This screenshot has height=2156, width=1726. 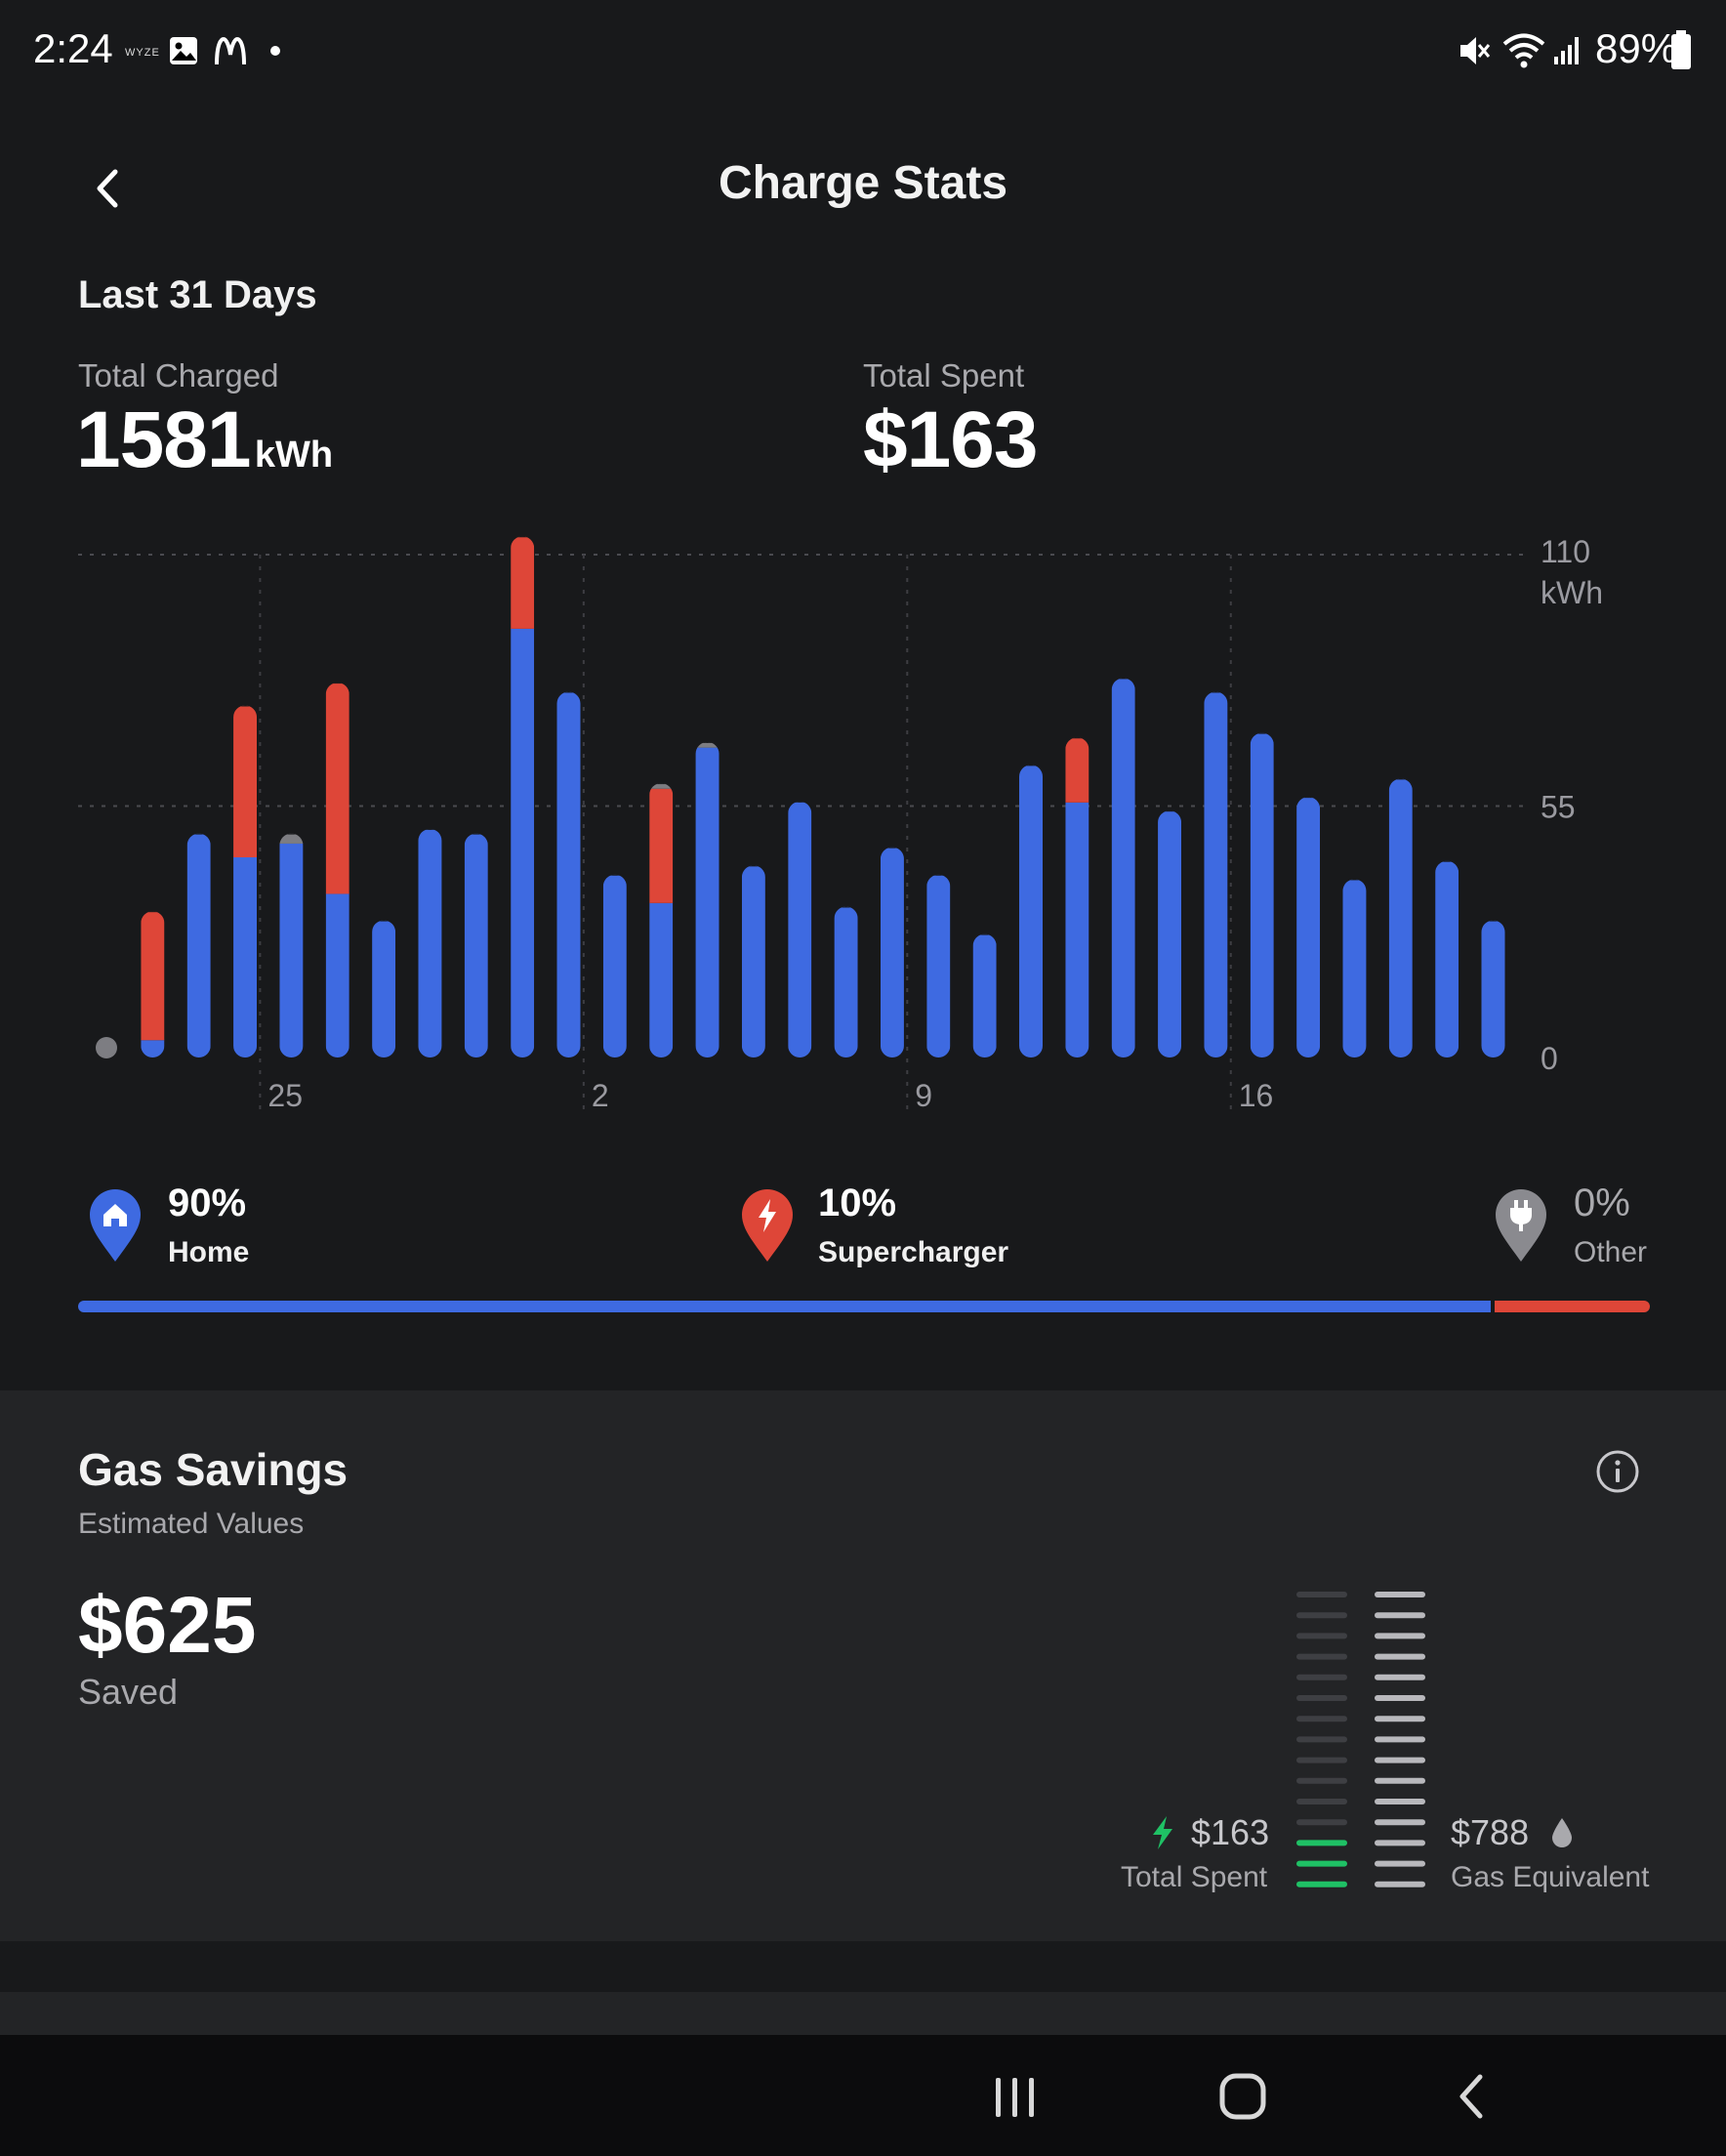 I want to click on info-icon, so click(x=1617, y=1471).